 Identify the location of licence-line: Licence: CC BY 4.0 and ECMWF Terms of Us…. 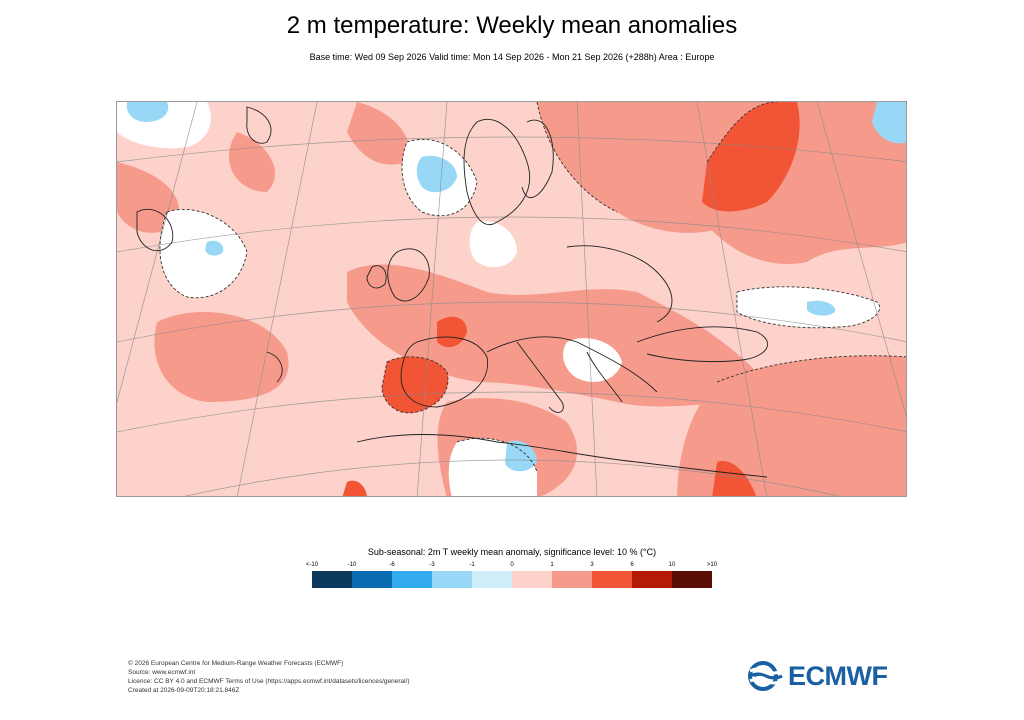
(269, 681).